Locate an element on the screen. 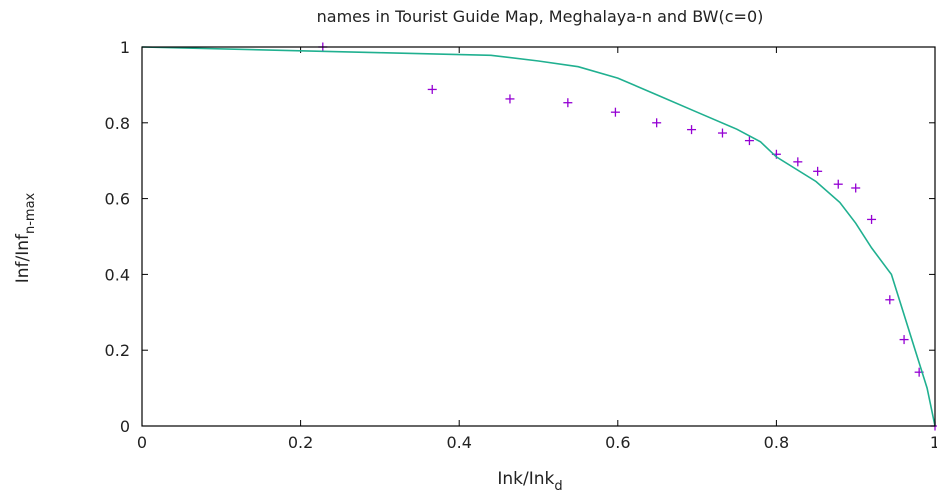 This screenshot has height=493, width=937. x-tick-label: 0.6 is located at coordinates (617, 442).